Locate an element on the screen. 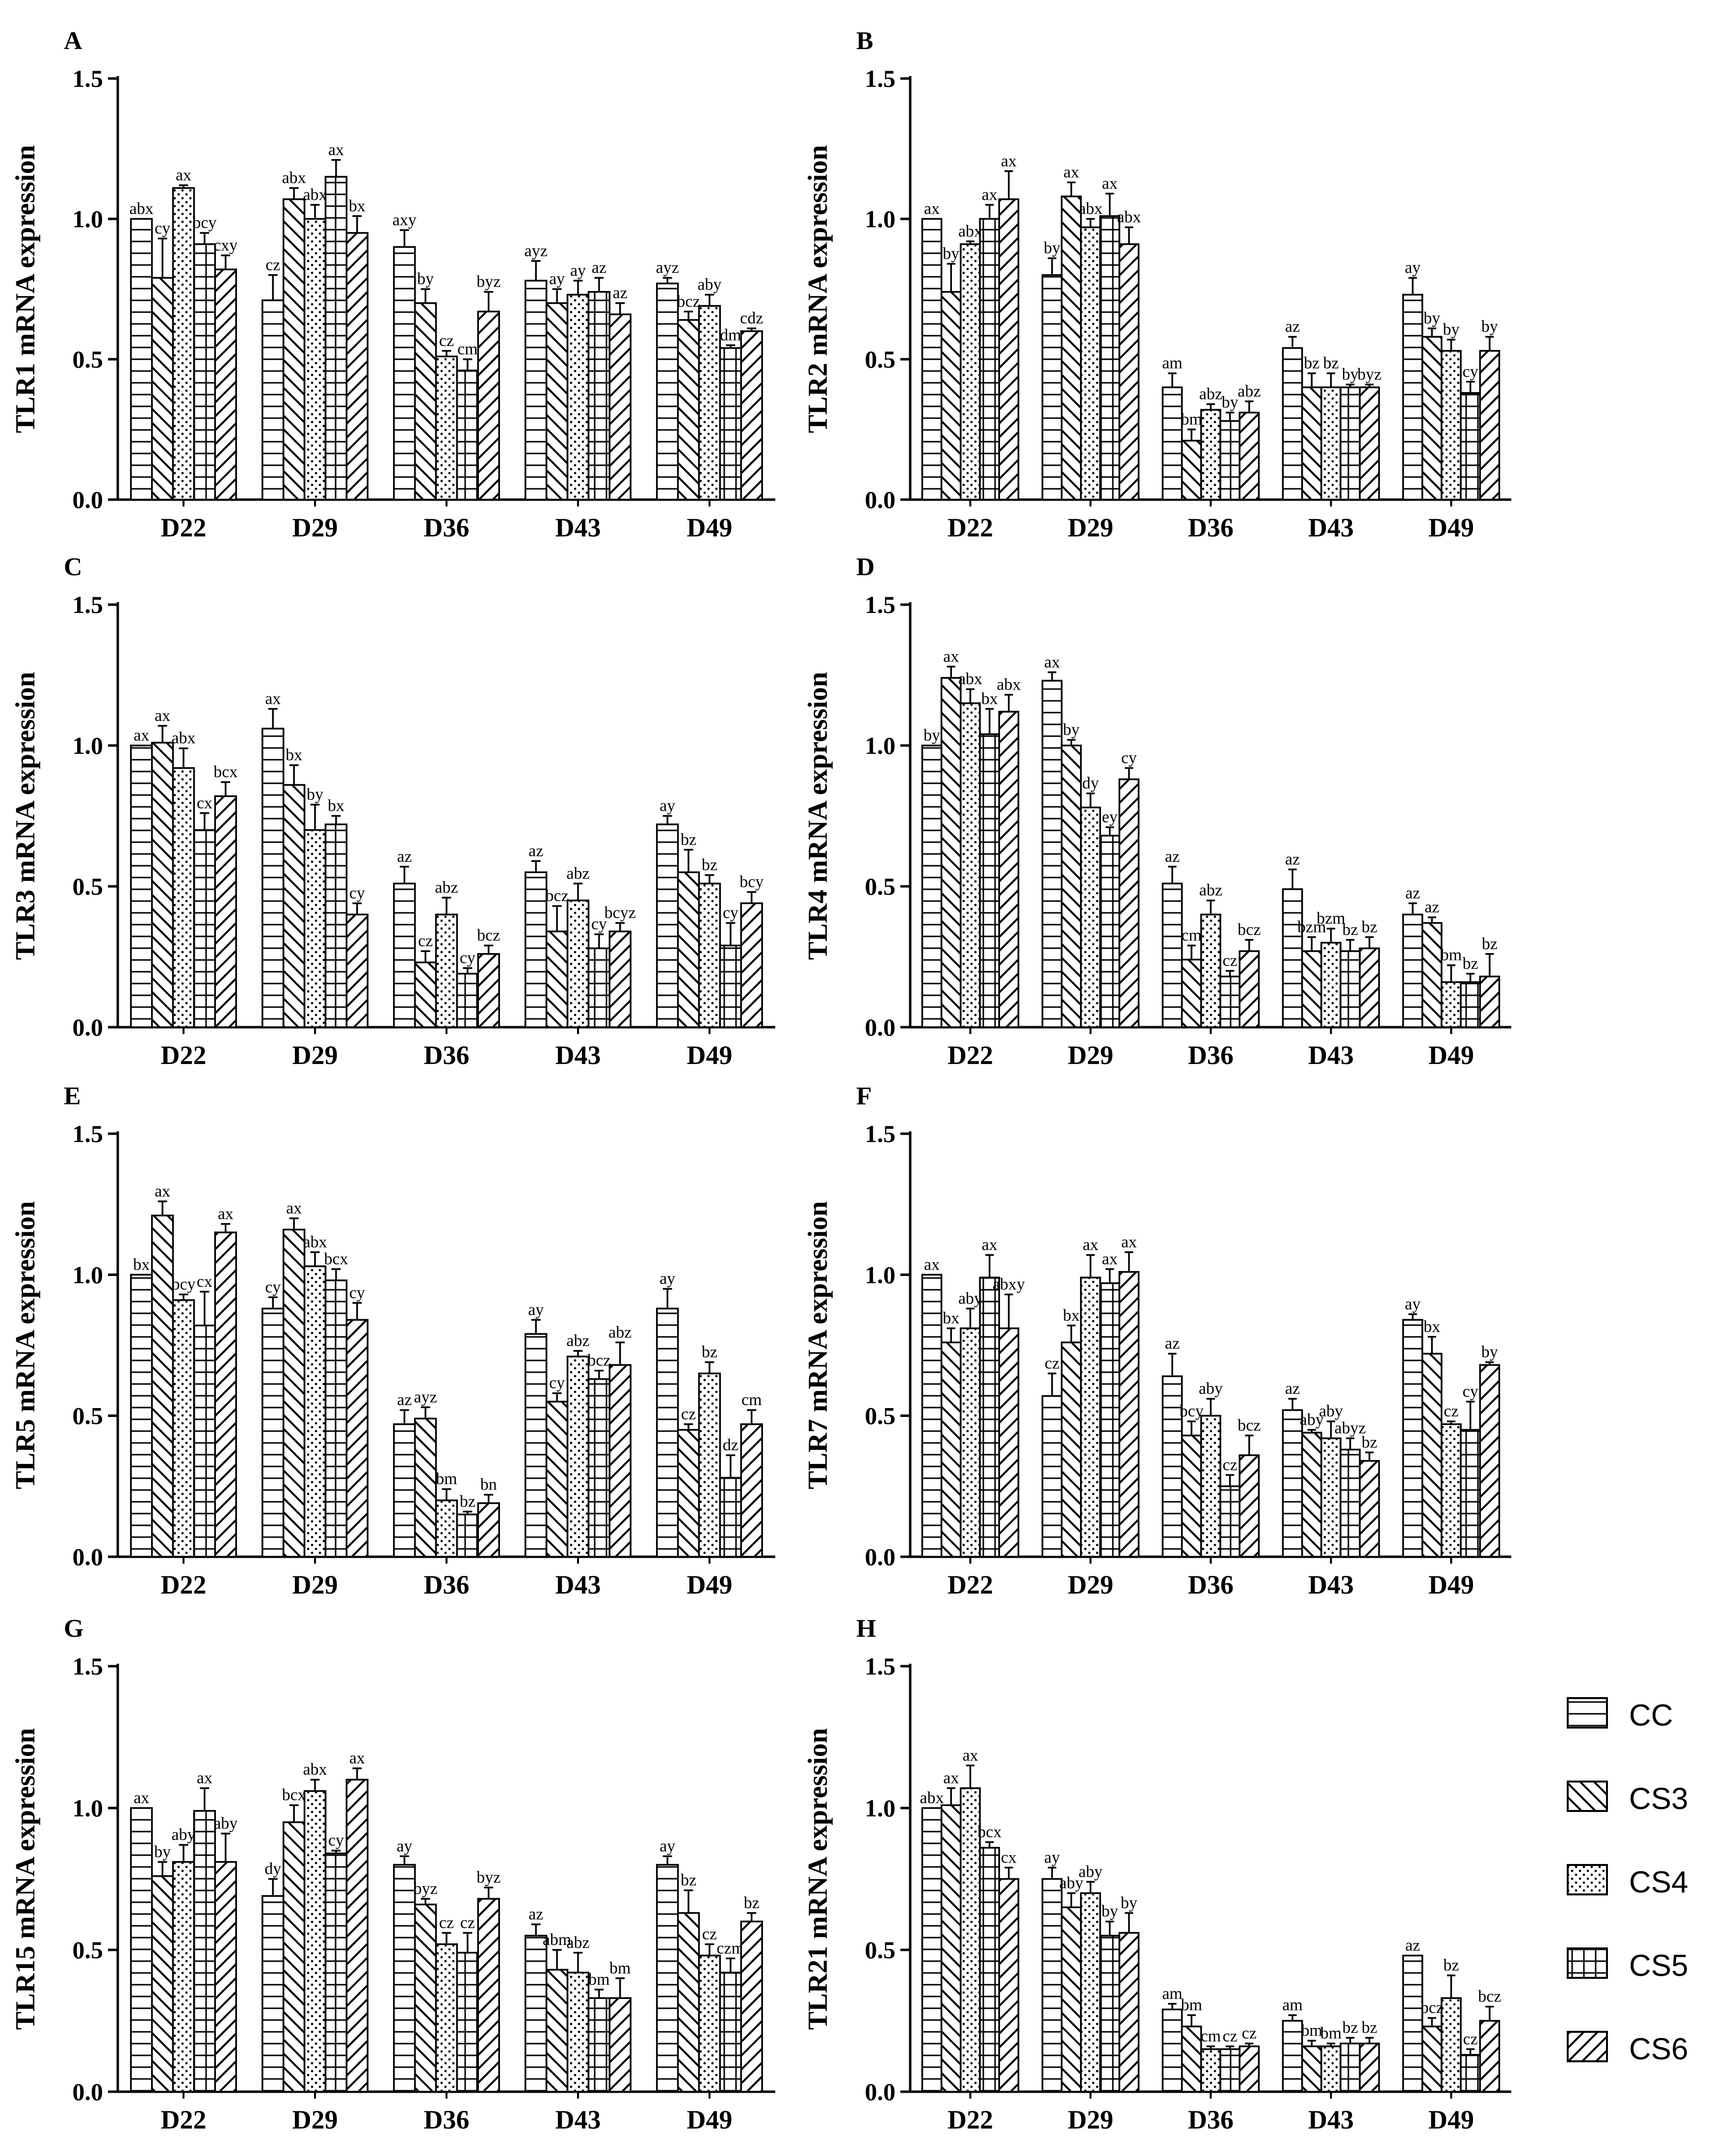 Image resolution: width=1710 pixels, height=2156 pixels. significance-label: abxy is located at coordinates (1009, 1285).